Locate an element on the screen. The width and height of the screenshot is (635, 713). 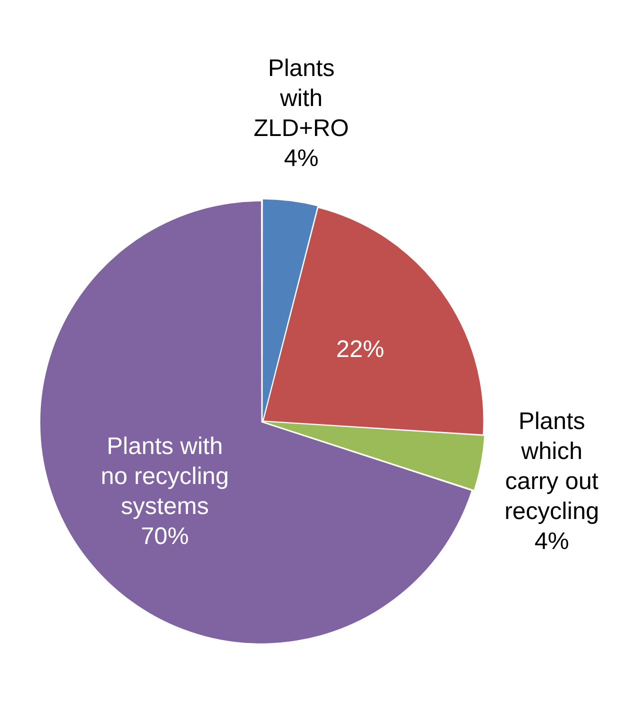
data-label: 70% is located at coordinates (164, 536).